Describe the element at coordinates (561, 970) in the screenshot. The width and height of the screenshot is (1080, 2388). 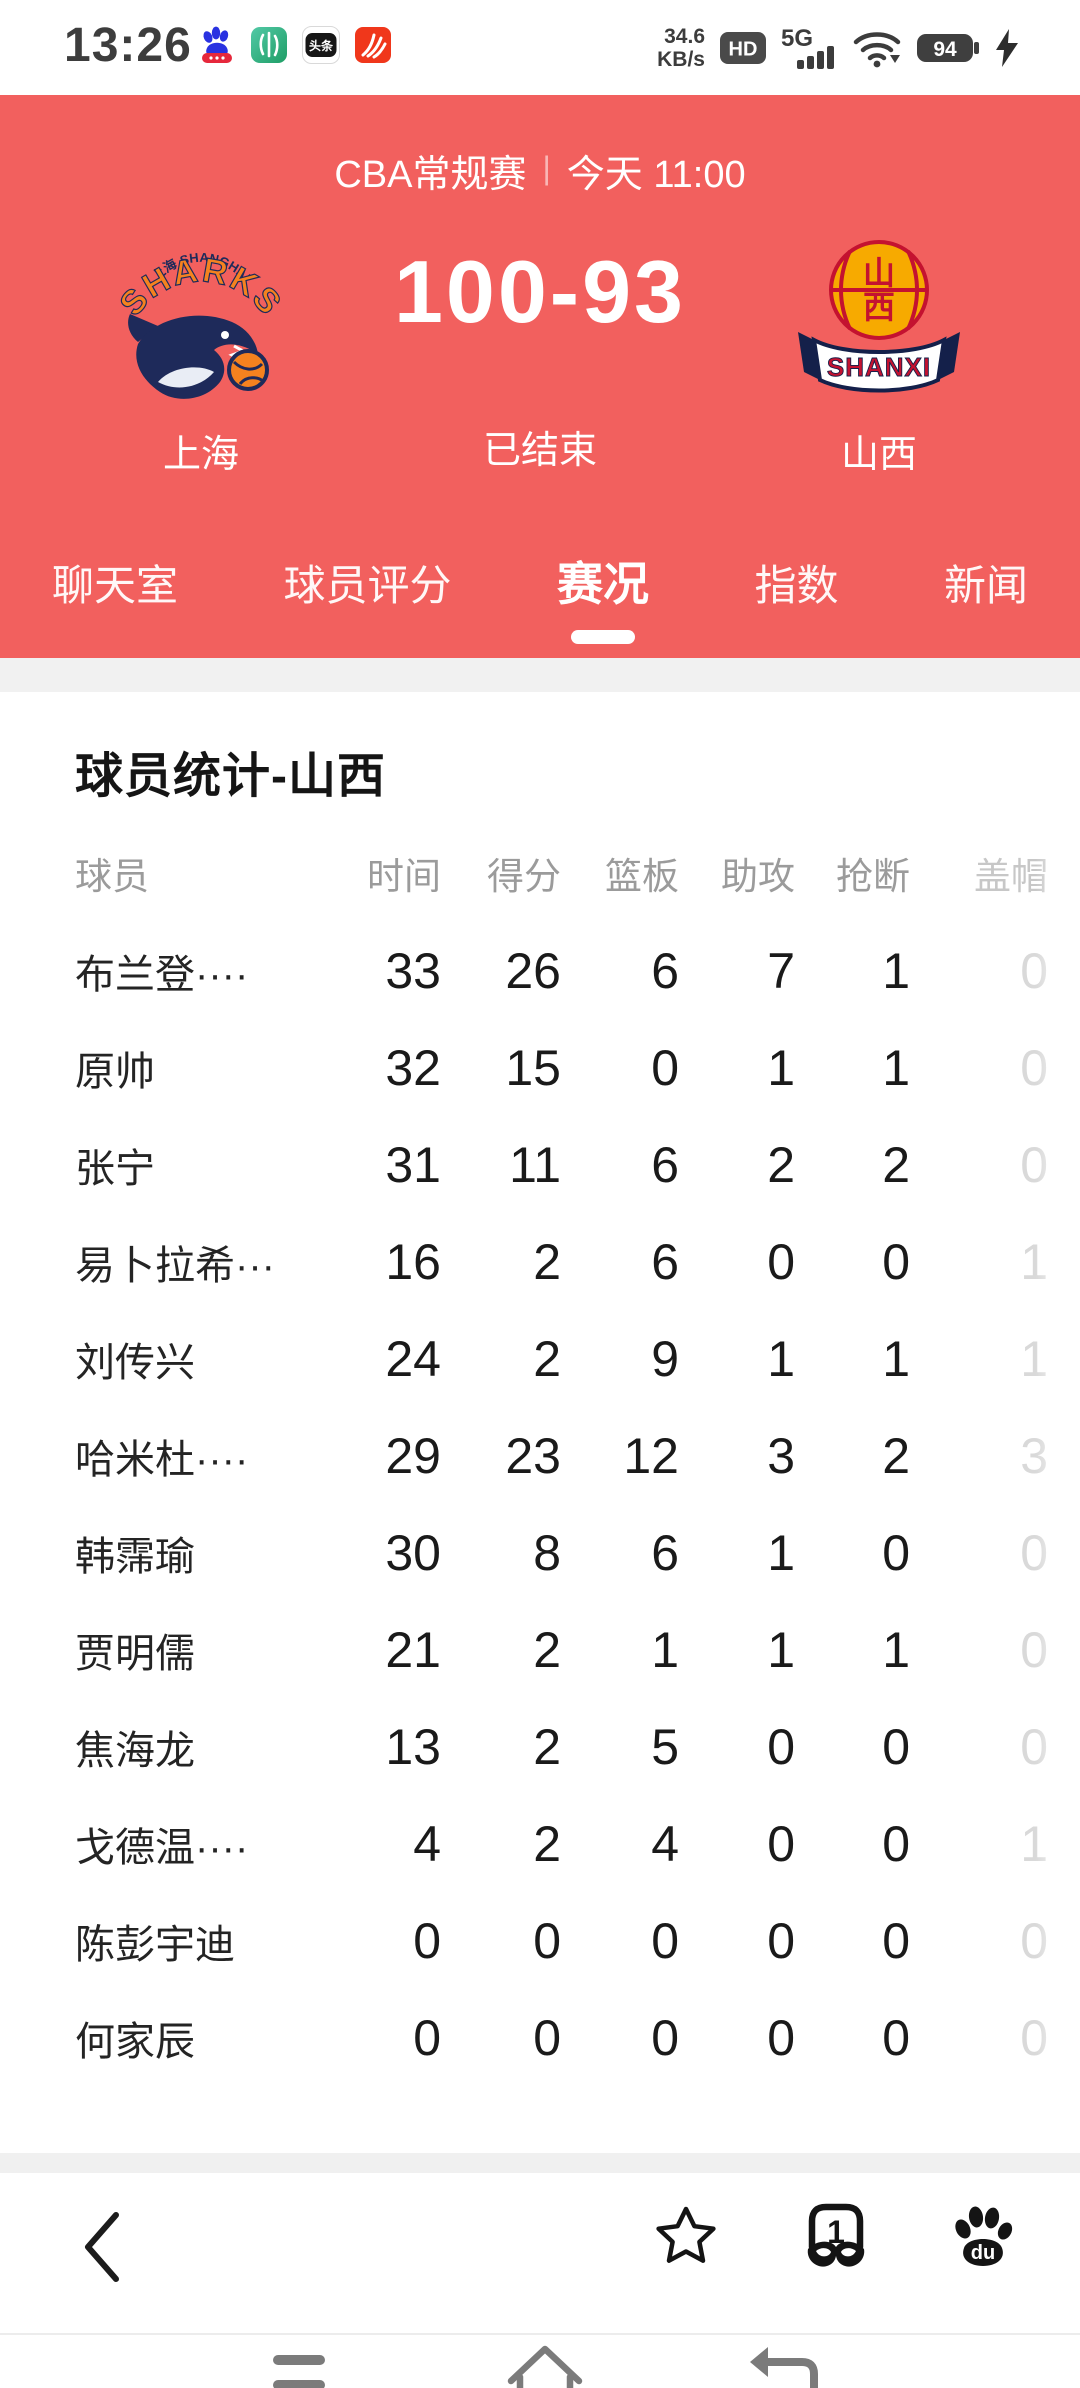
I see `player-row: 布兰登···· 33 26 6 7 1 0` at that location.